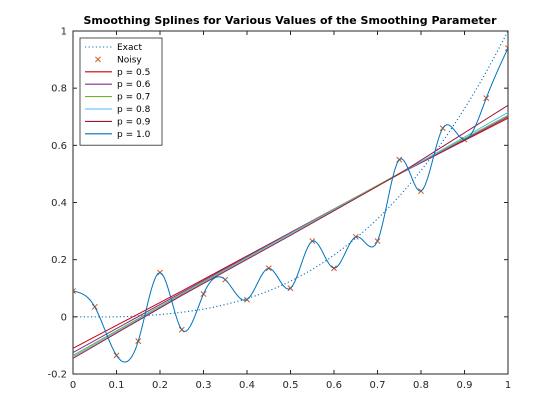 Image resolution: width=560 pixels, height=420 pixels. What do you see at coordinates (64, 32) in the screenshot?
I see `y-tick-label: 1` at bounding box center [64, 32].